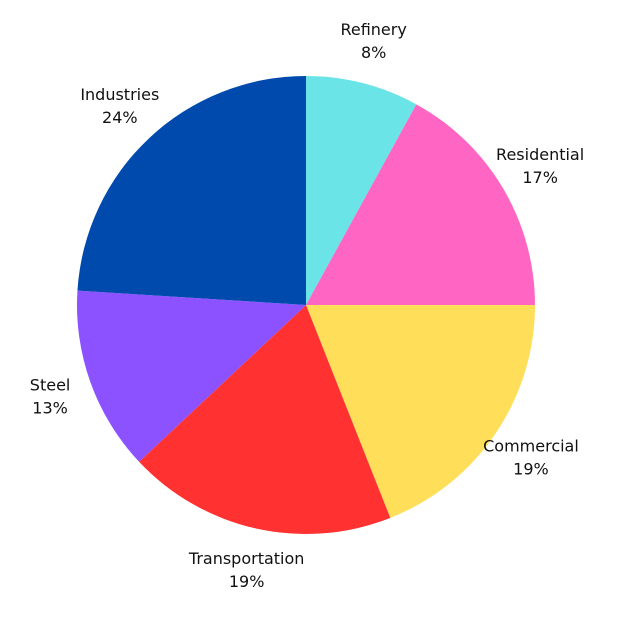 Image resolution: width=640 pixels, height=640 pixels. I want to click on slice-value-label: 13%, so click(50, 408).